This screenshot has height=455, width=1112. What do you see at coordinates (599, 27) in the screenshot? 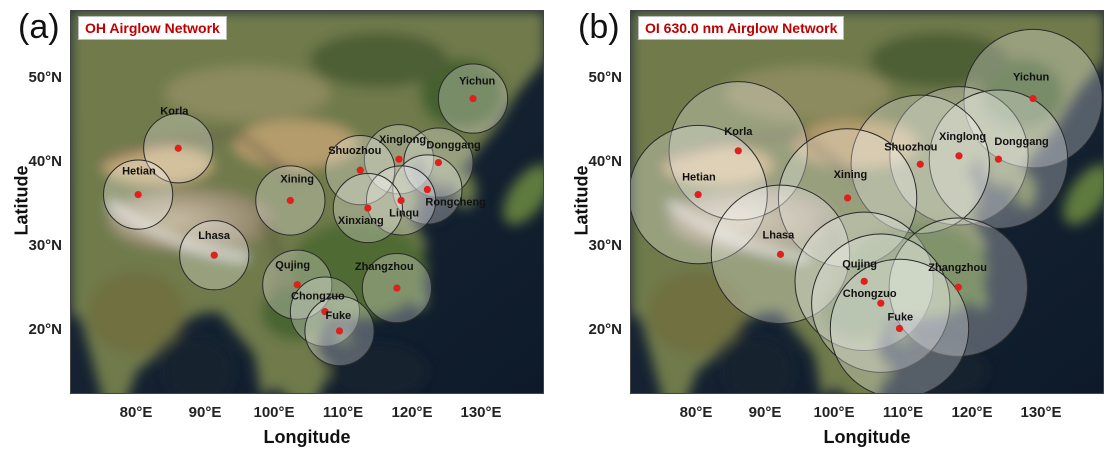
I see `panel-letter: (b)` at bounding box center [599, 27].